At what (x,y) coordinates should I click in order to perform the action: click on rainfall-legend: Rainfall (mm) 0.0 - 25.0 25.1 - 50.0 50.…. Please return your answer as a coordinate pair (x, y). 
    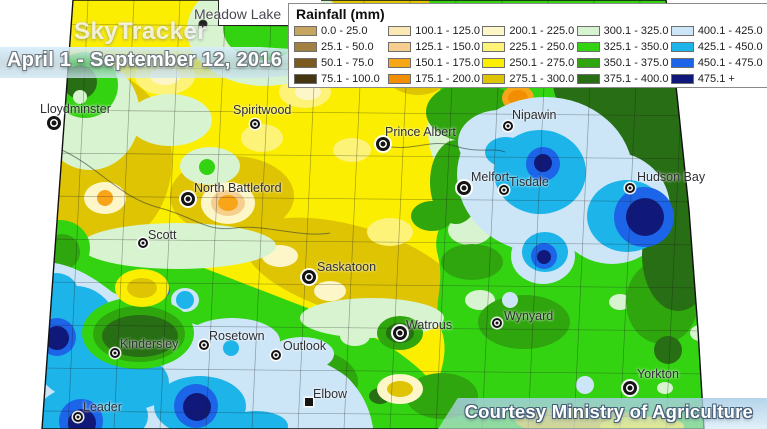
    Looking at the image, I should click on (527, 45).